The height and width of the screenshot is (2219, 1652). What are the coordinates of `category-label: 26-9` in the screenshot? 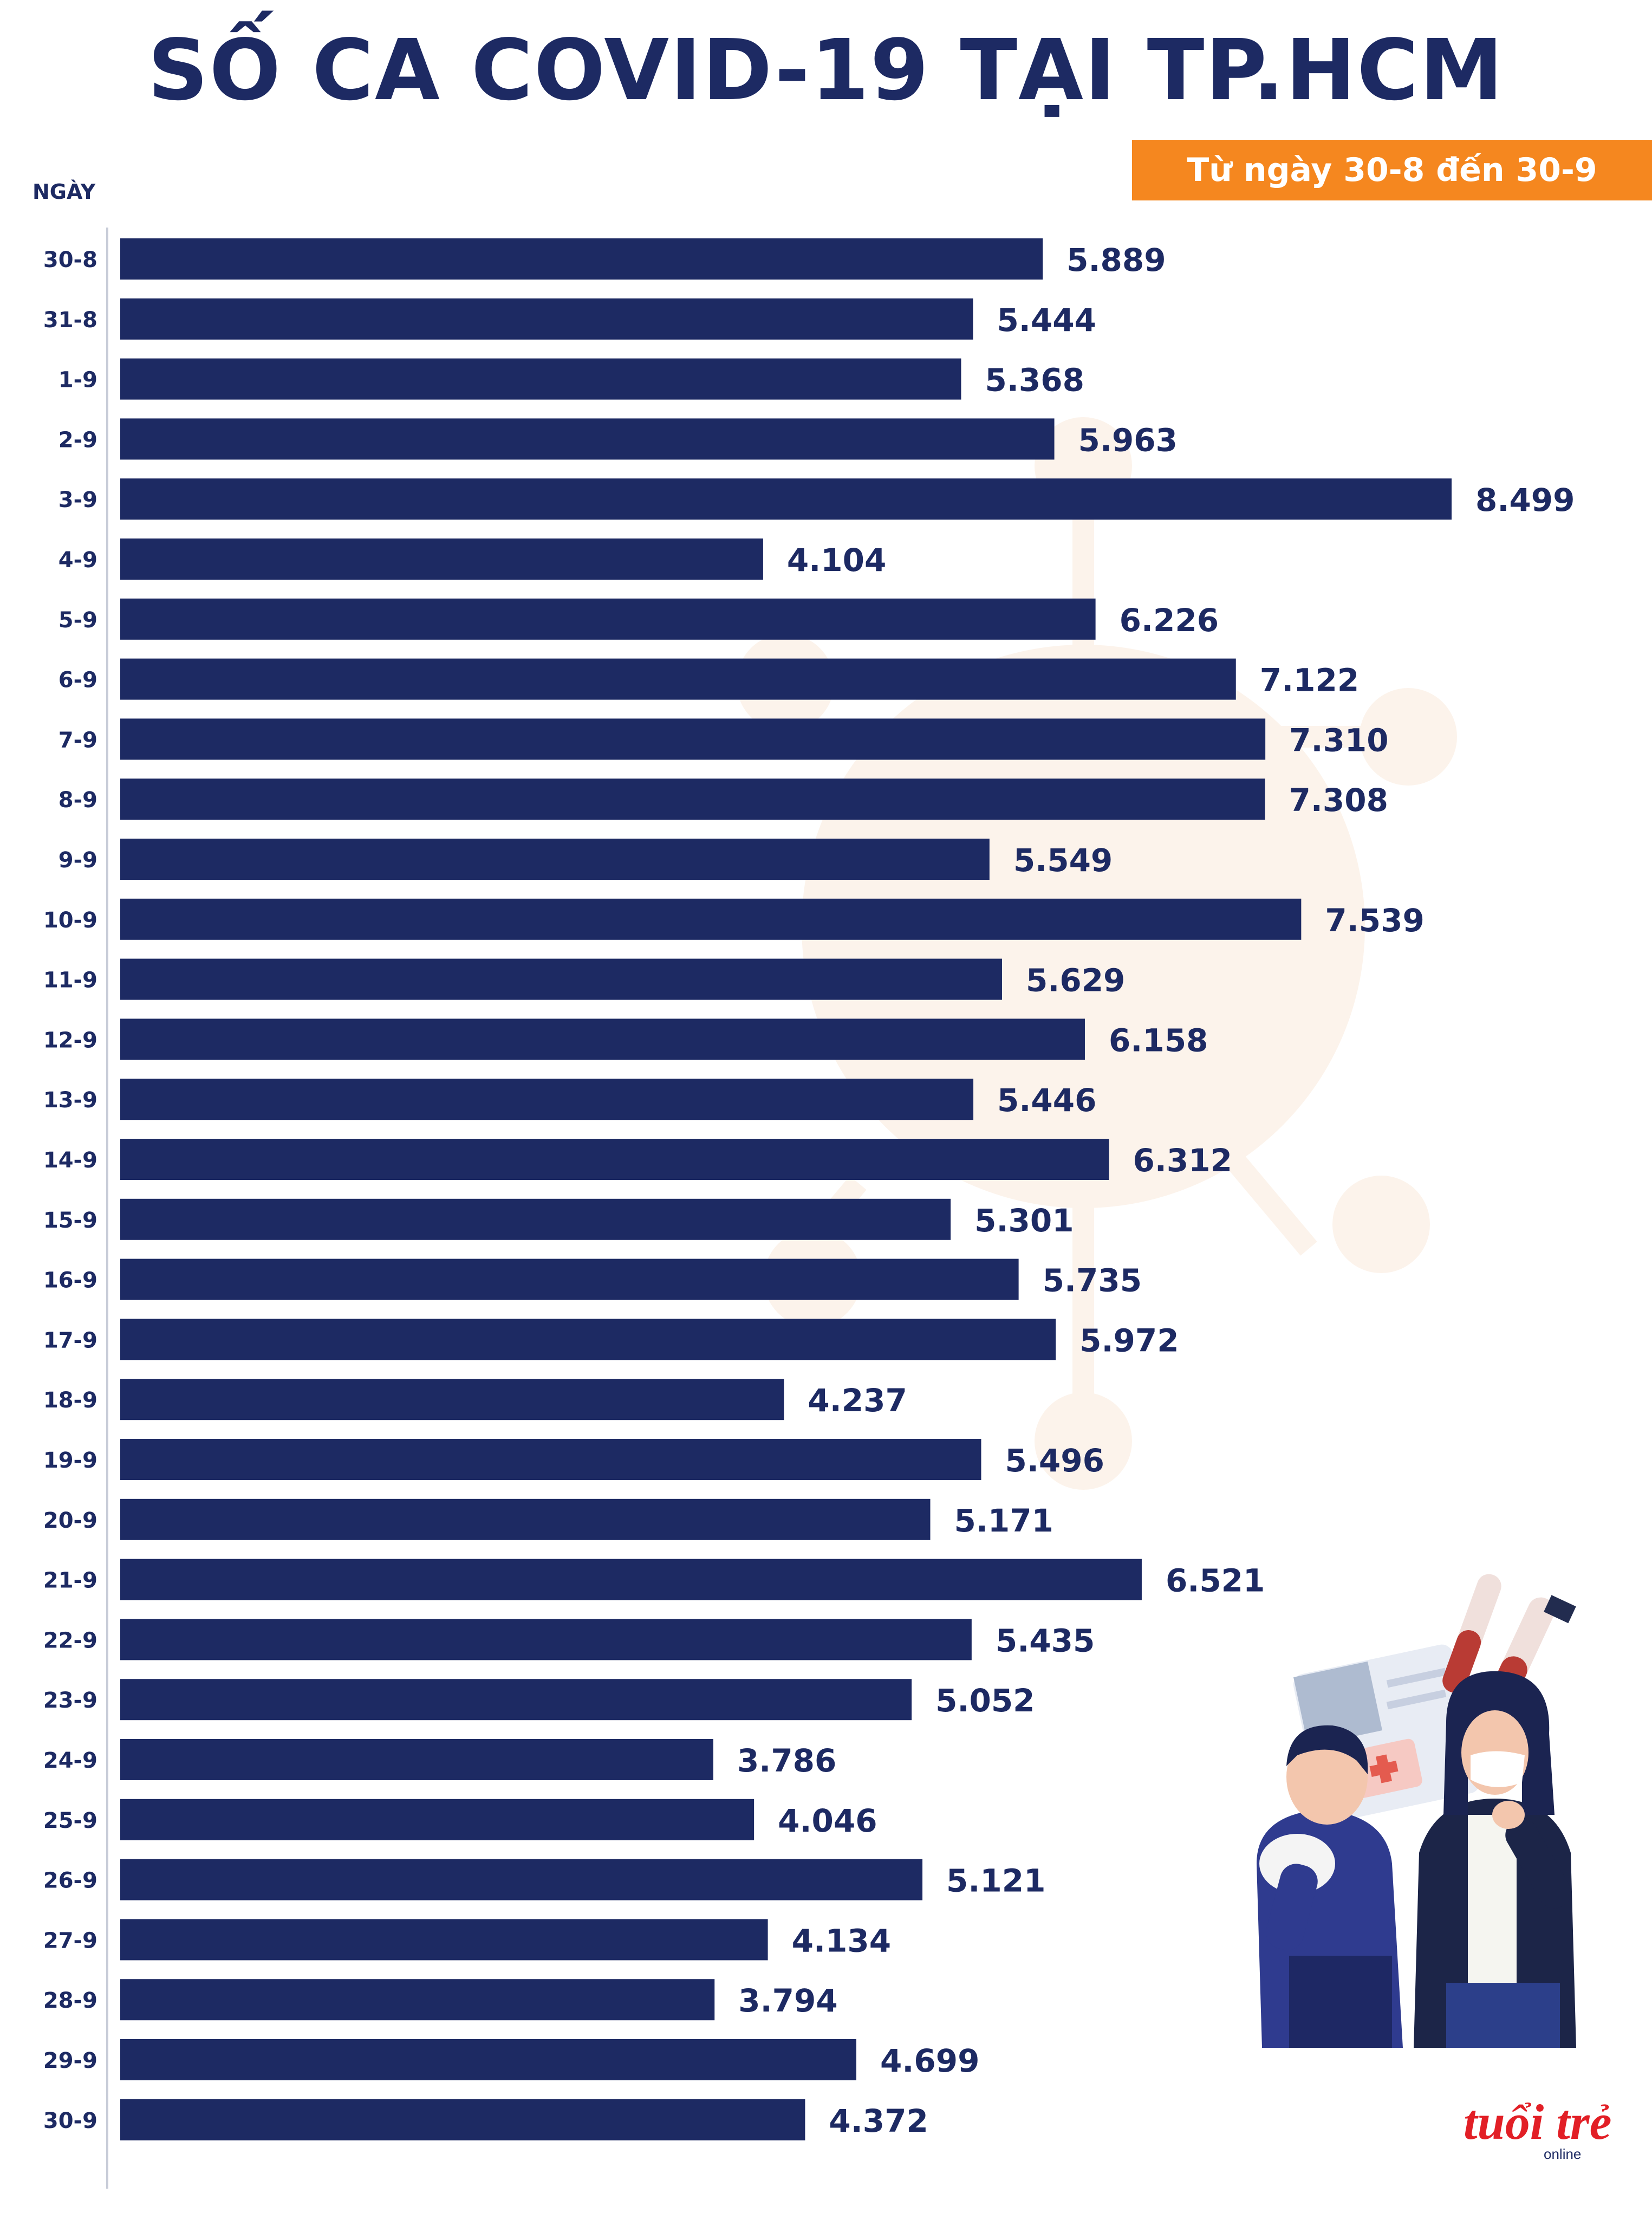 It's located at (70, 1880).